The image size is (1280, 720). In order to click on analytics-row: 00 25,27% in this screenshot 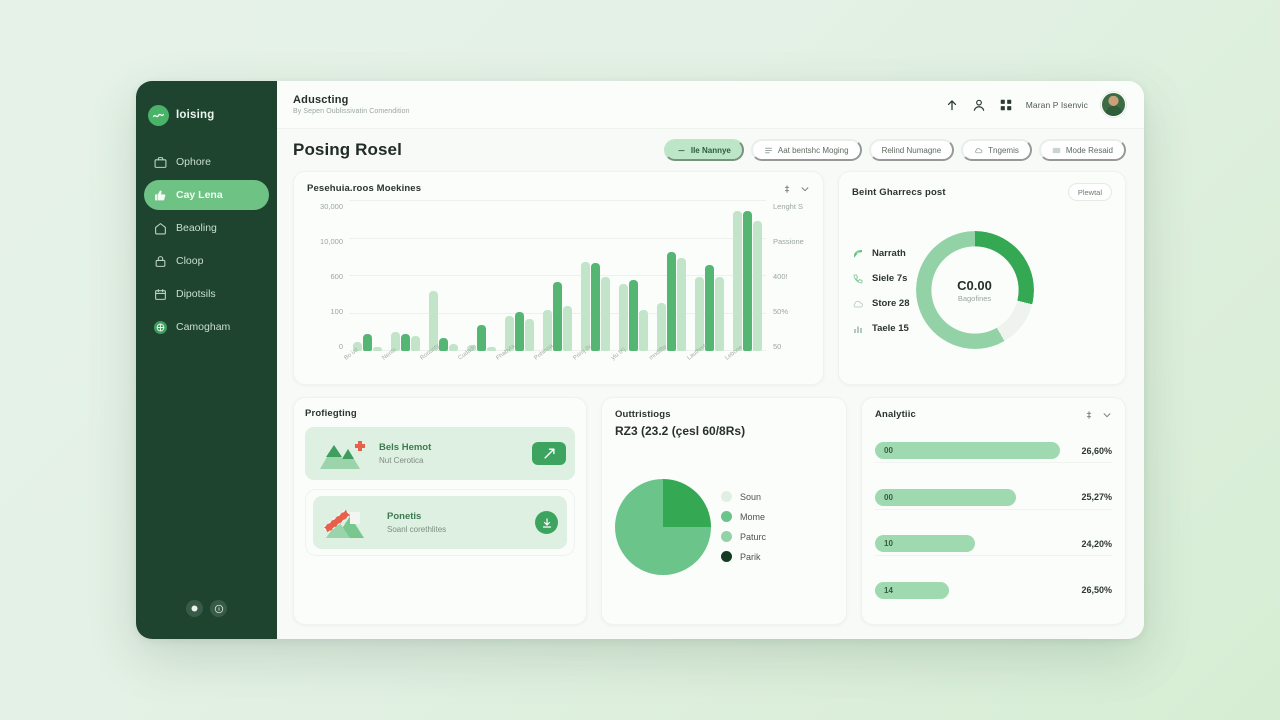, I will do `click(993, 498)`.